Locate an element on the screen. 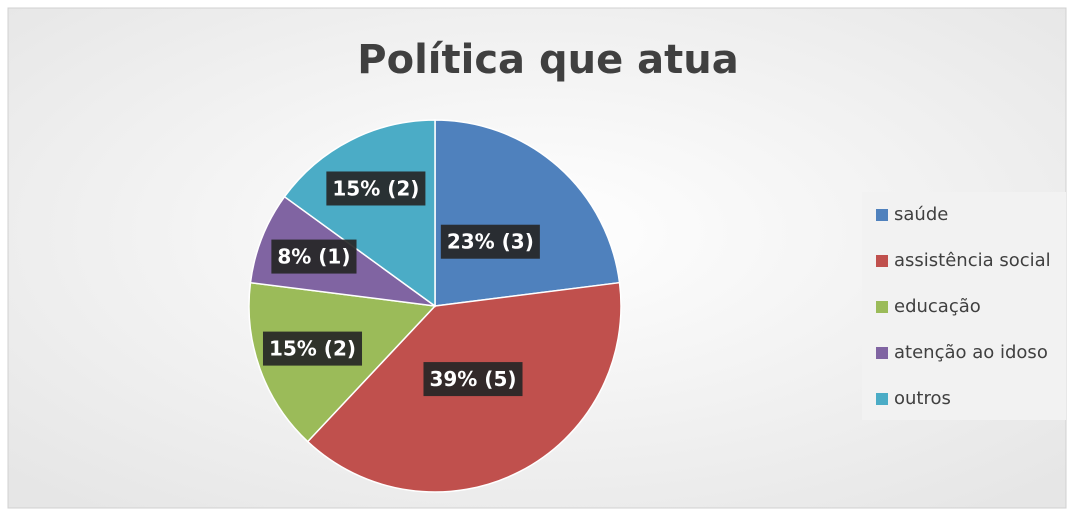  data-label: 39% (5) is located at coordinates (473, 379).